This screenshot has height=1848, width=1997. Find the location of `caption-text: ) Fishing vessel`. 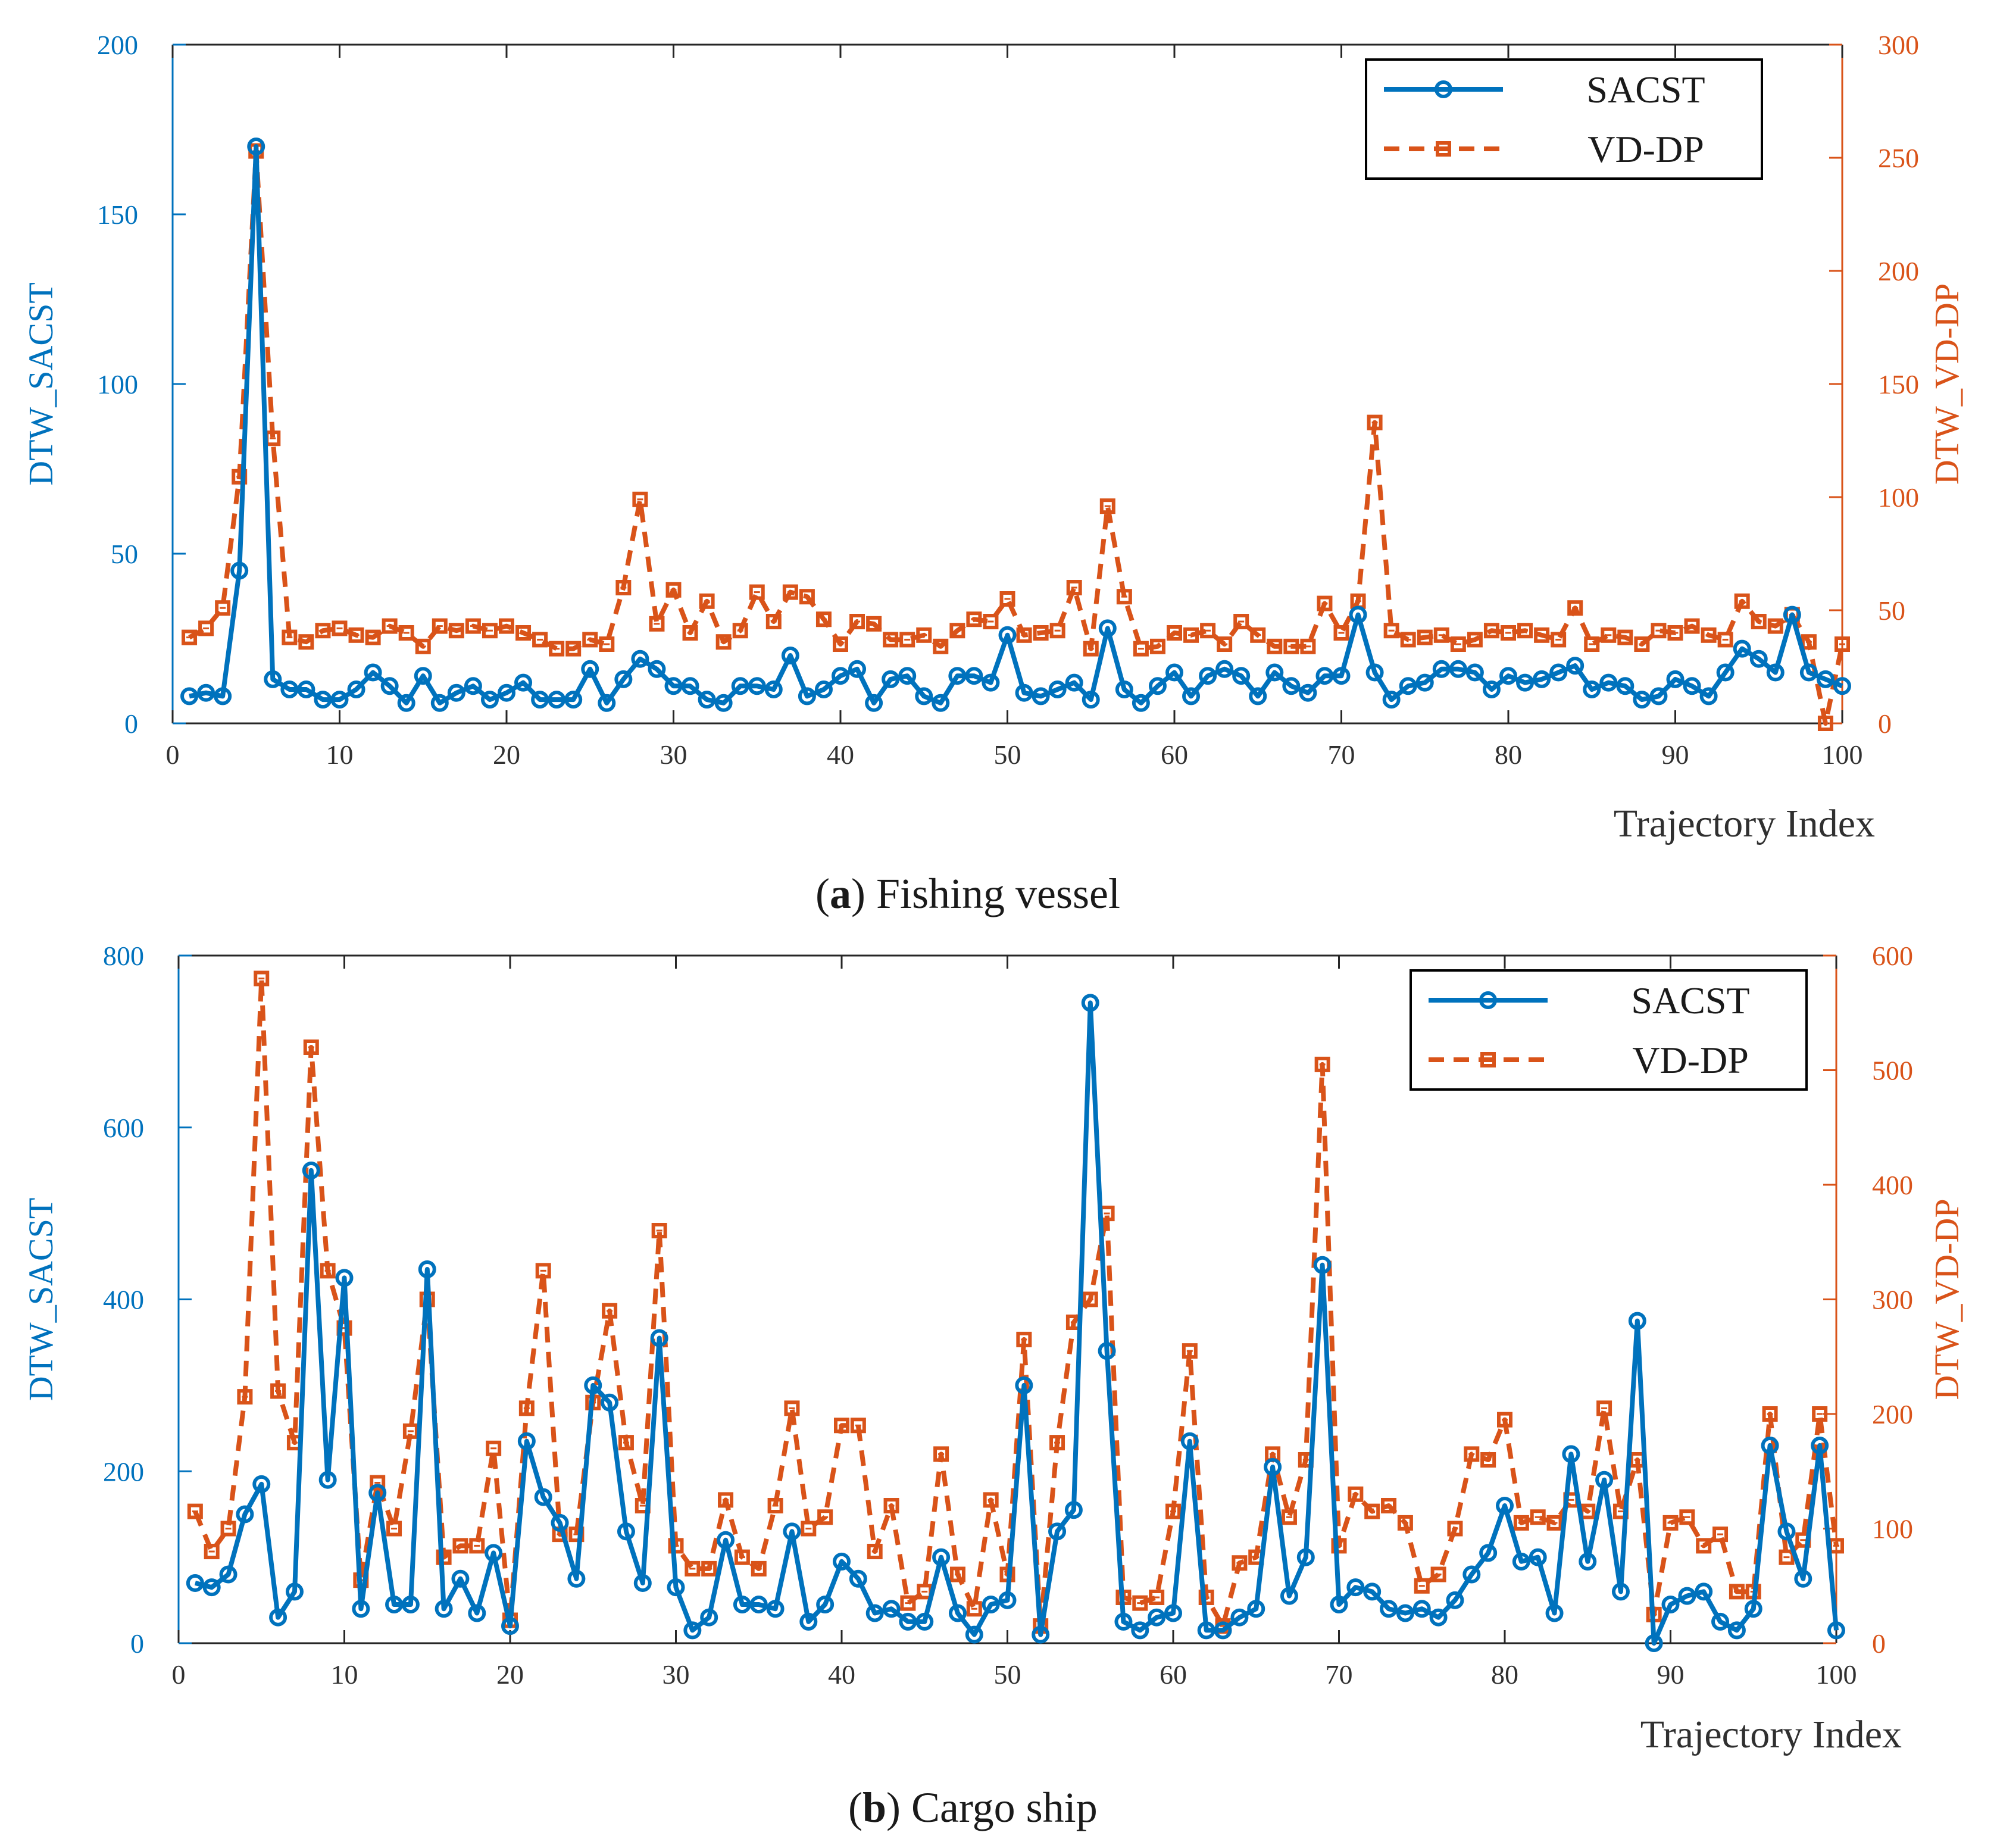

caption-text: ) Fishing vessel is located at coordinates (986, 893).